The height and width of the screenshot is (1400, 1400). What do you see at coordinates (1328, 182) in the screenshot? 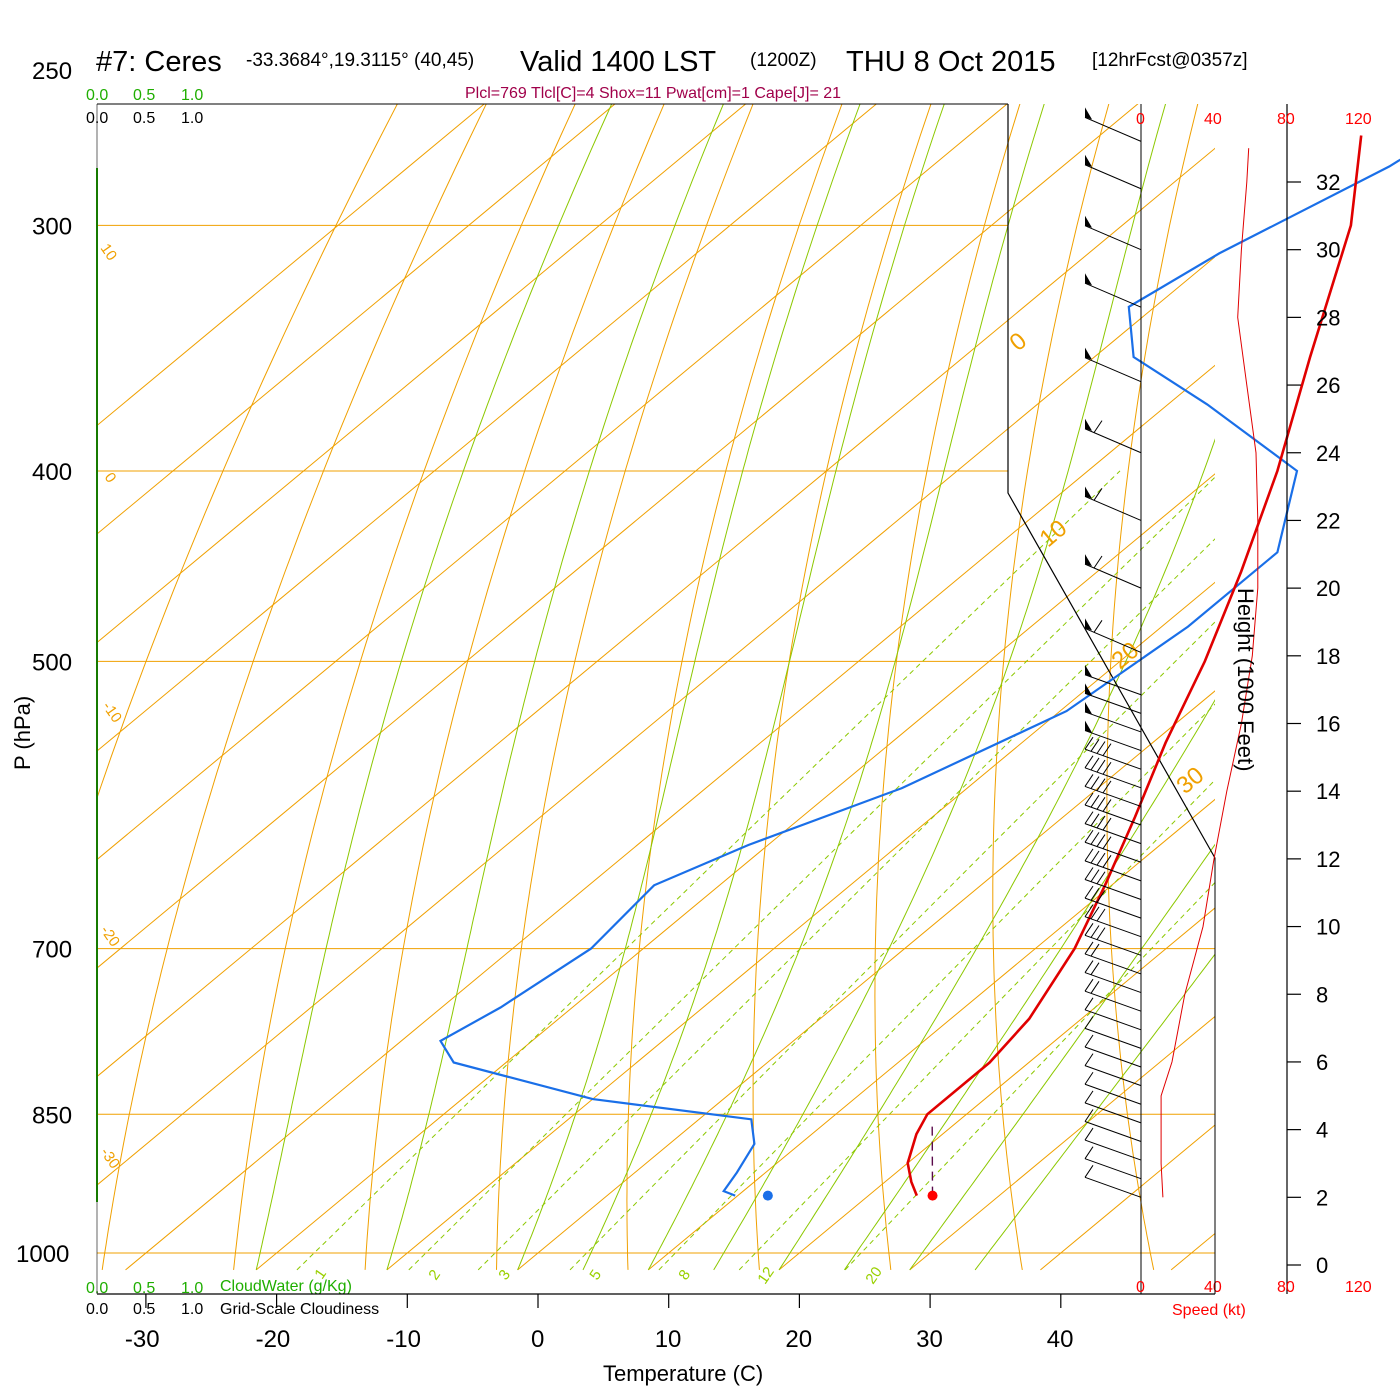
I see `height-tick-label: 32` at bounding box center [1328, 182].